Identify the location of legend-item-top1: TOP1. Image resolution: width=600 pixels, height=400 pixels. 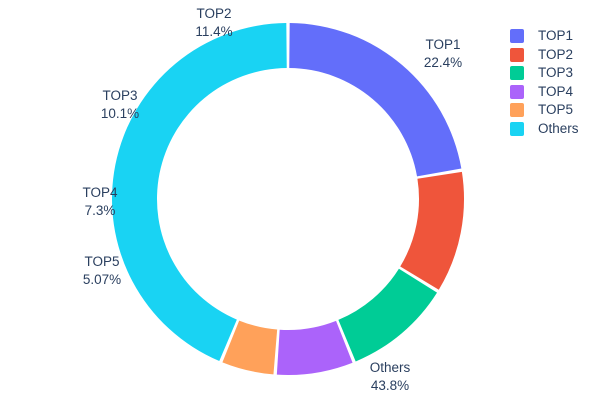
(554, 36).